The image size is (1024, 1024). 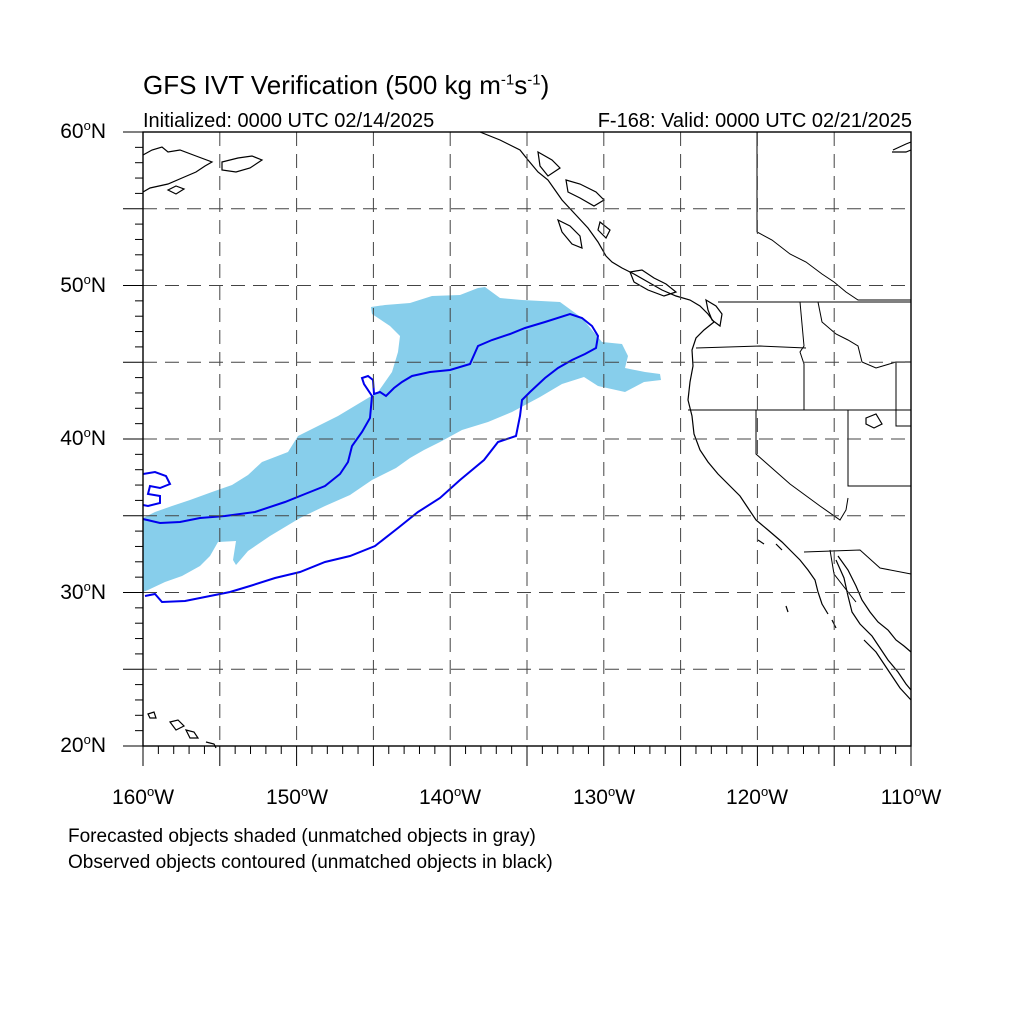 I want to click on lon-label-120w: 120oW, so click(x=757, y=796).